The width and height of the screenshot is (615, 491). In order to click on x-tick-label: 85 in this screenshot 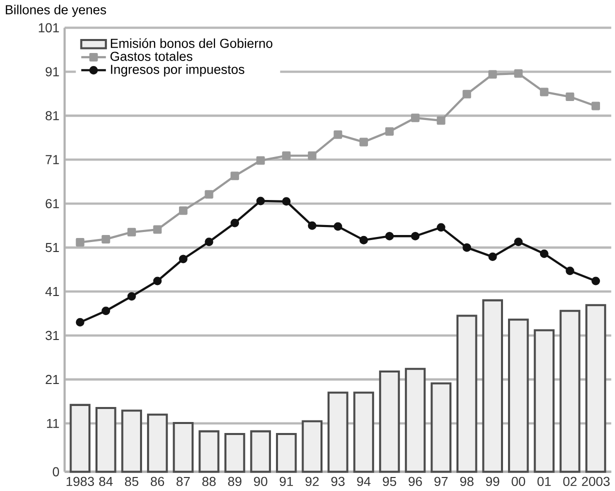, I will do `click(131, 481)`.